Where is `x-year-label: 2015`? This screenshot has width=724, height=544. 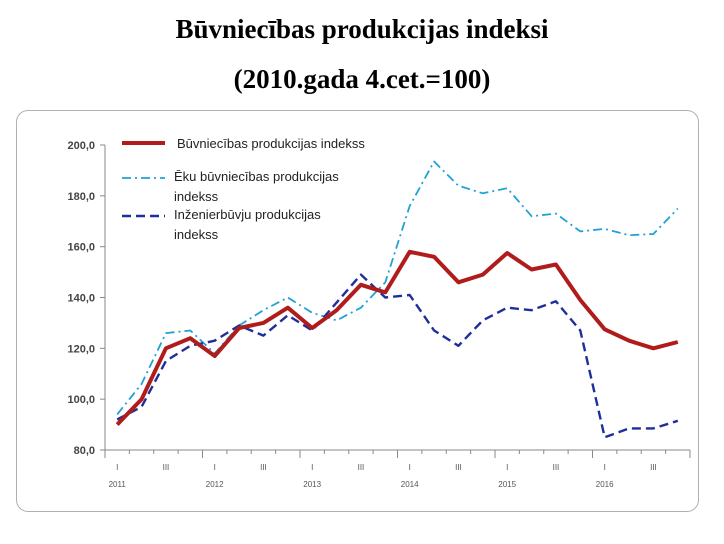
x-year-label: 2015 is located at coordinates (507, 484).